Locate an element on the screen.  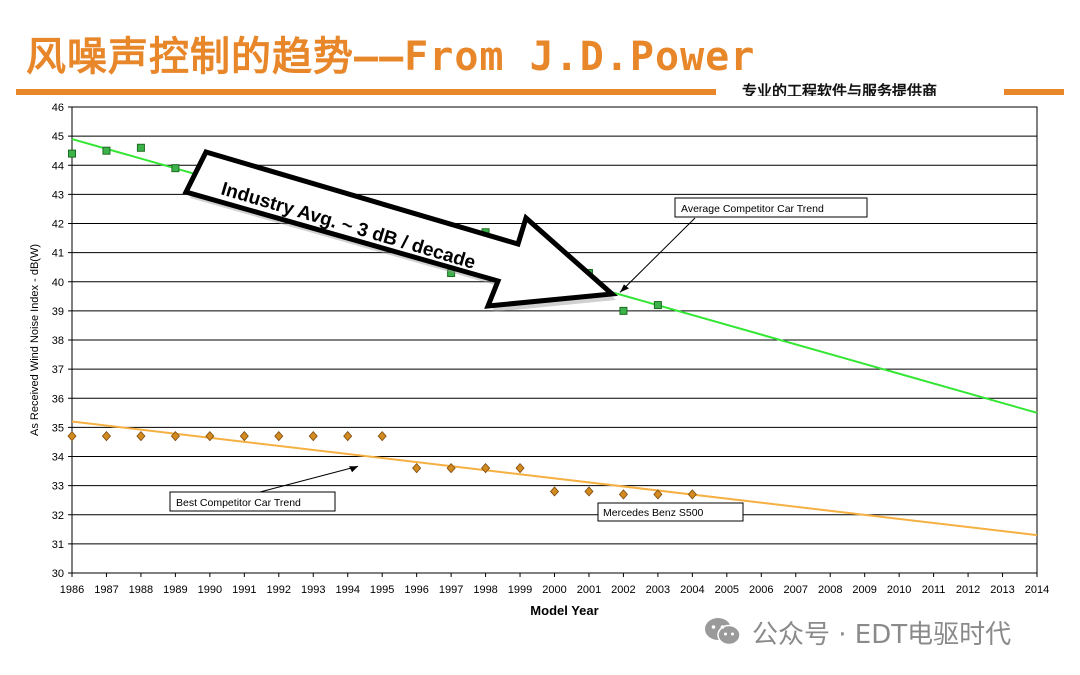
y-tick-label: 42 is located at coordinates (58, 225).